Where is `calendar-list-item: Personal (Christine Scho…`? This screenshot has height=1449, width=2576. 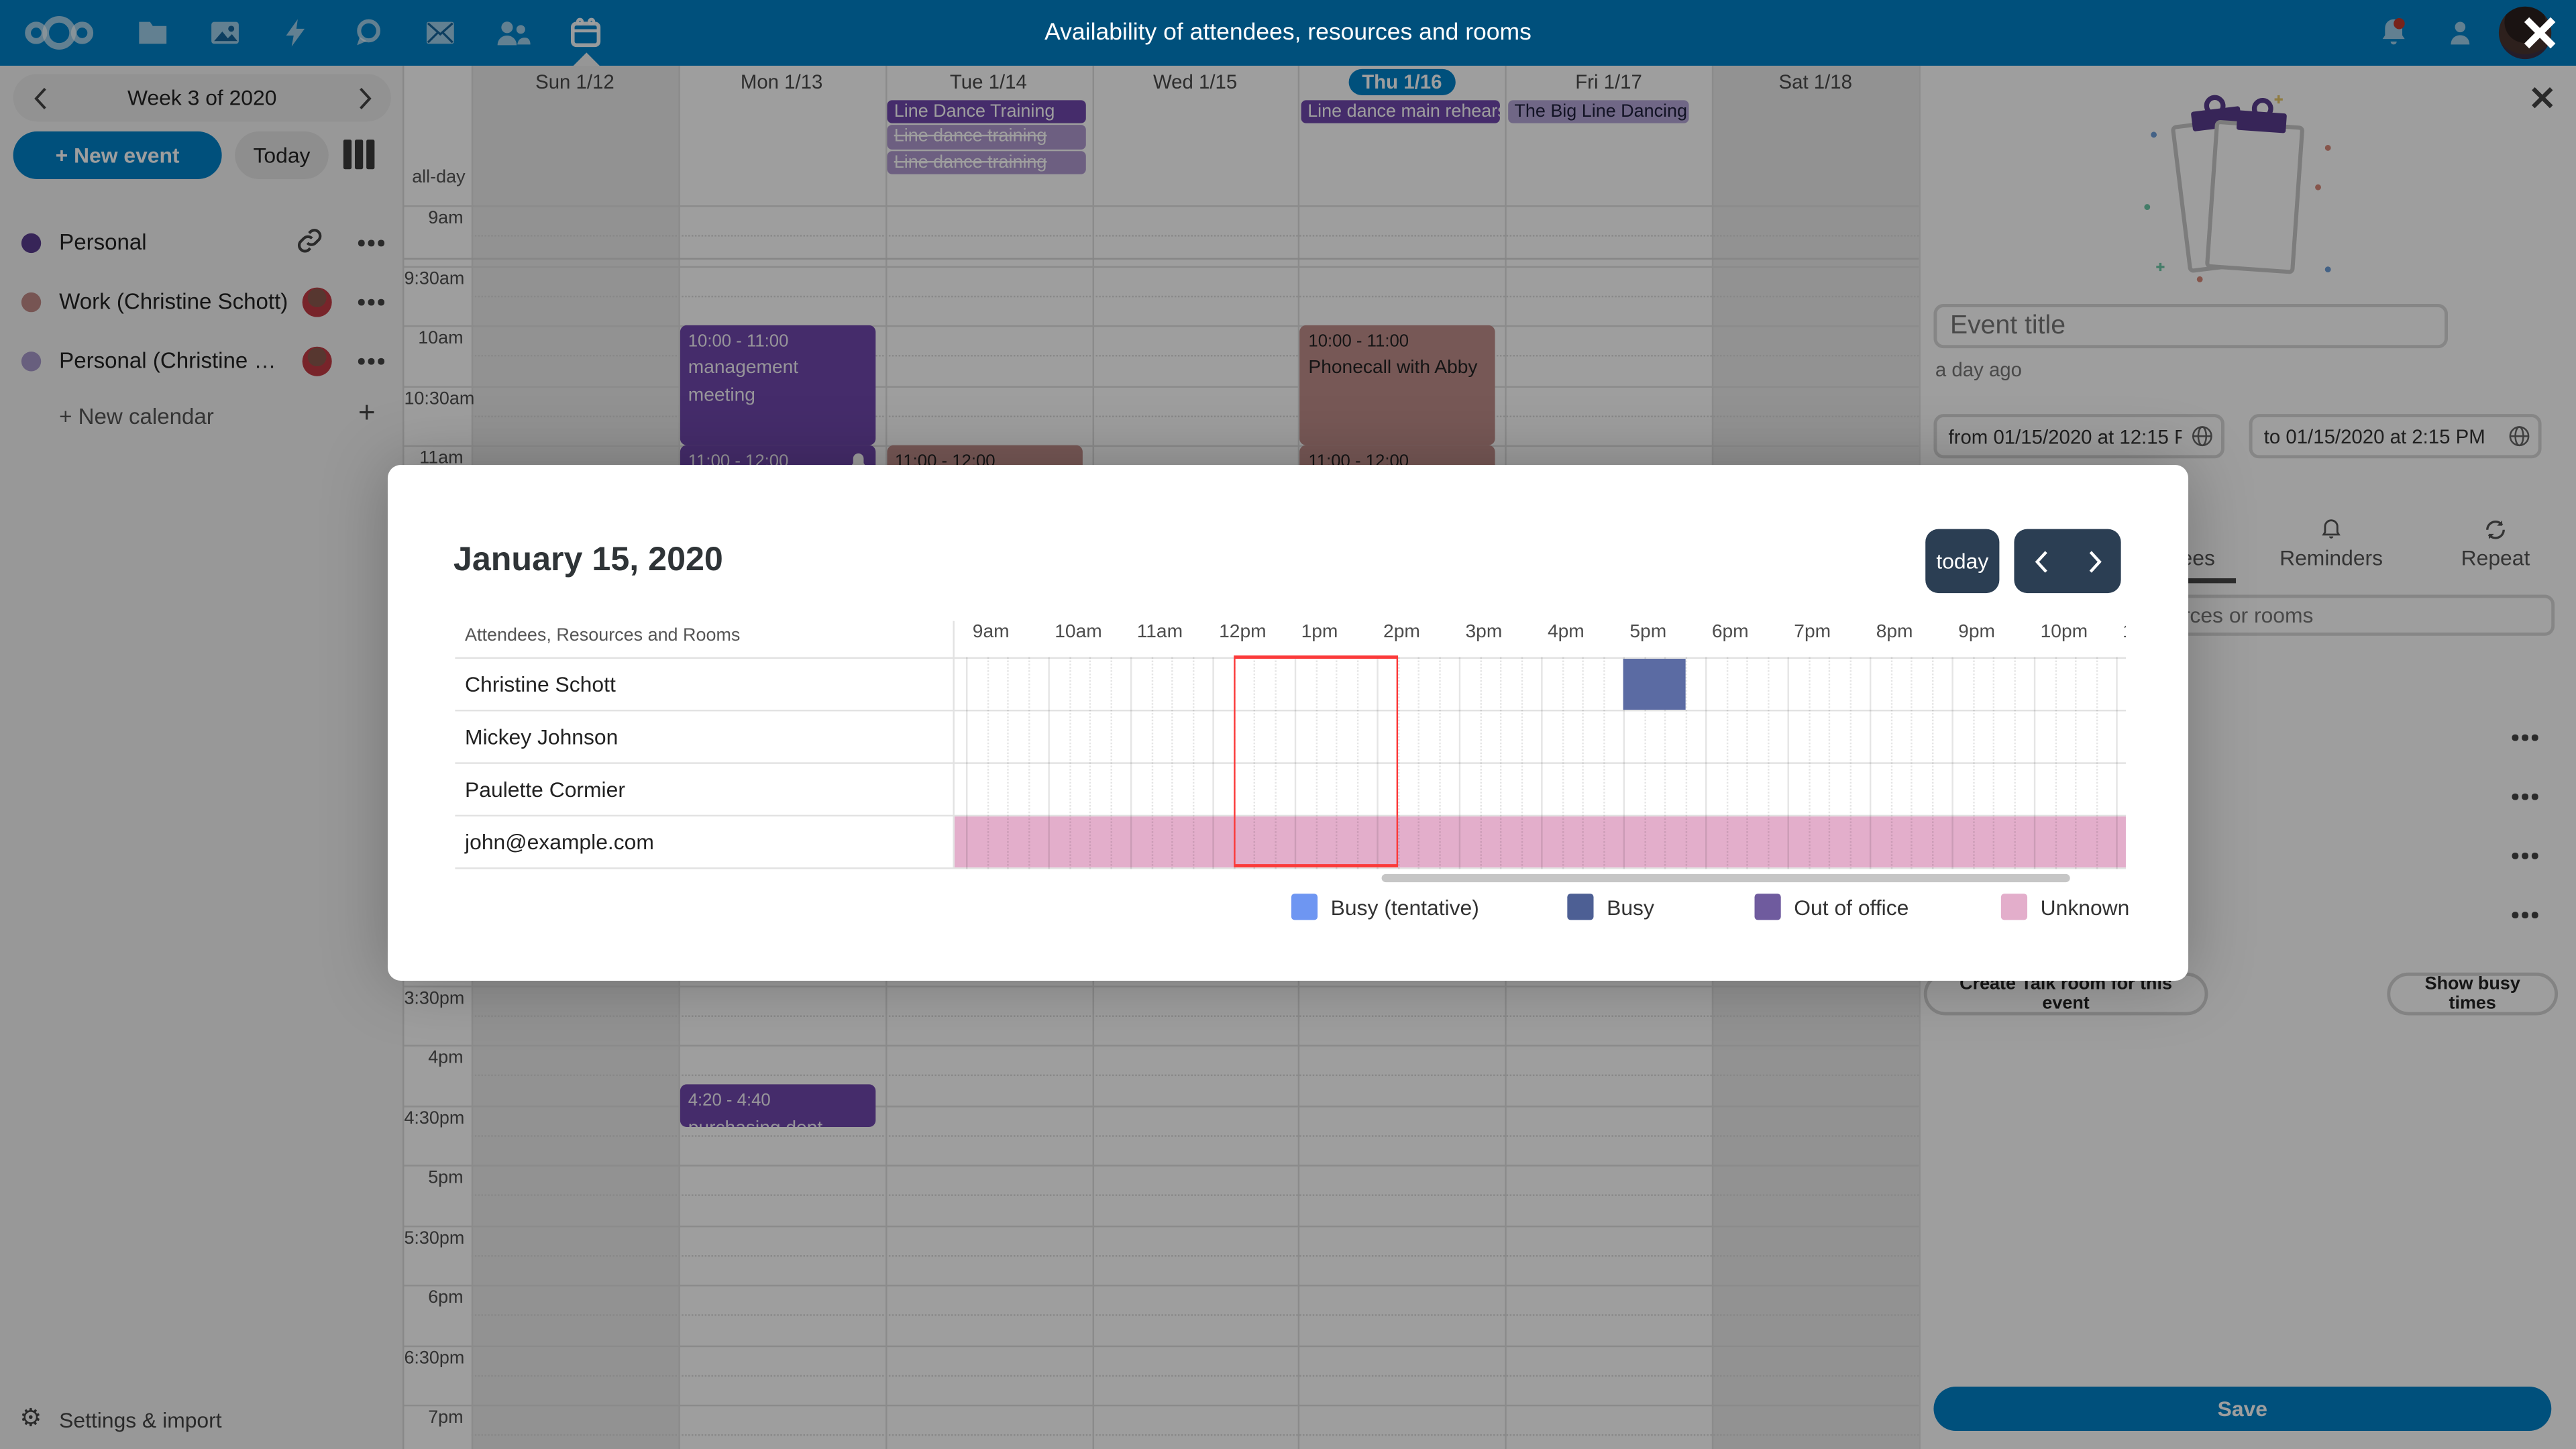
calendar-list-item: Personal (Christine Scho… is located at coordinates (202, 361).